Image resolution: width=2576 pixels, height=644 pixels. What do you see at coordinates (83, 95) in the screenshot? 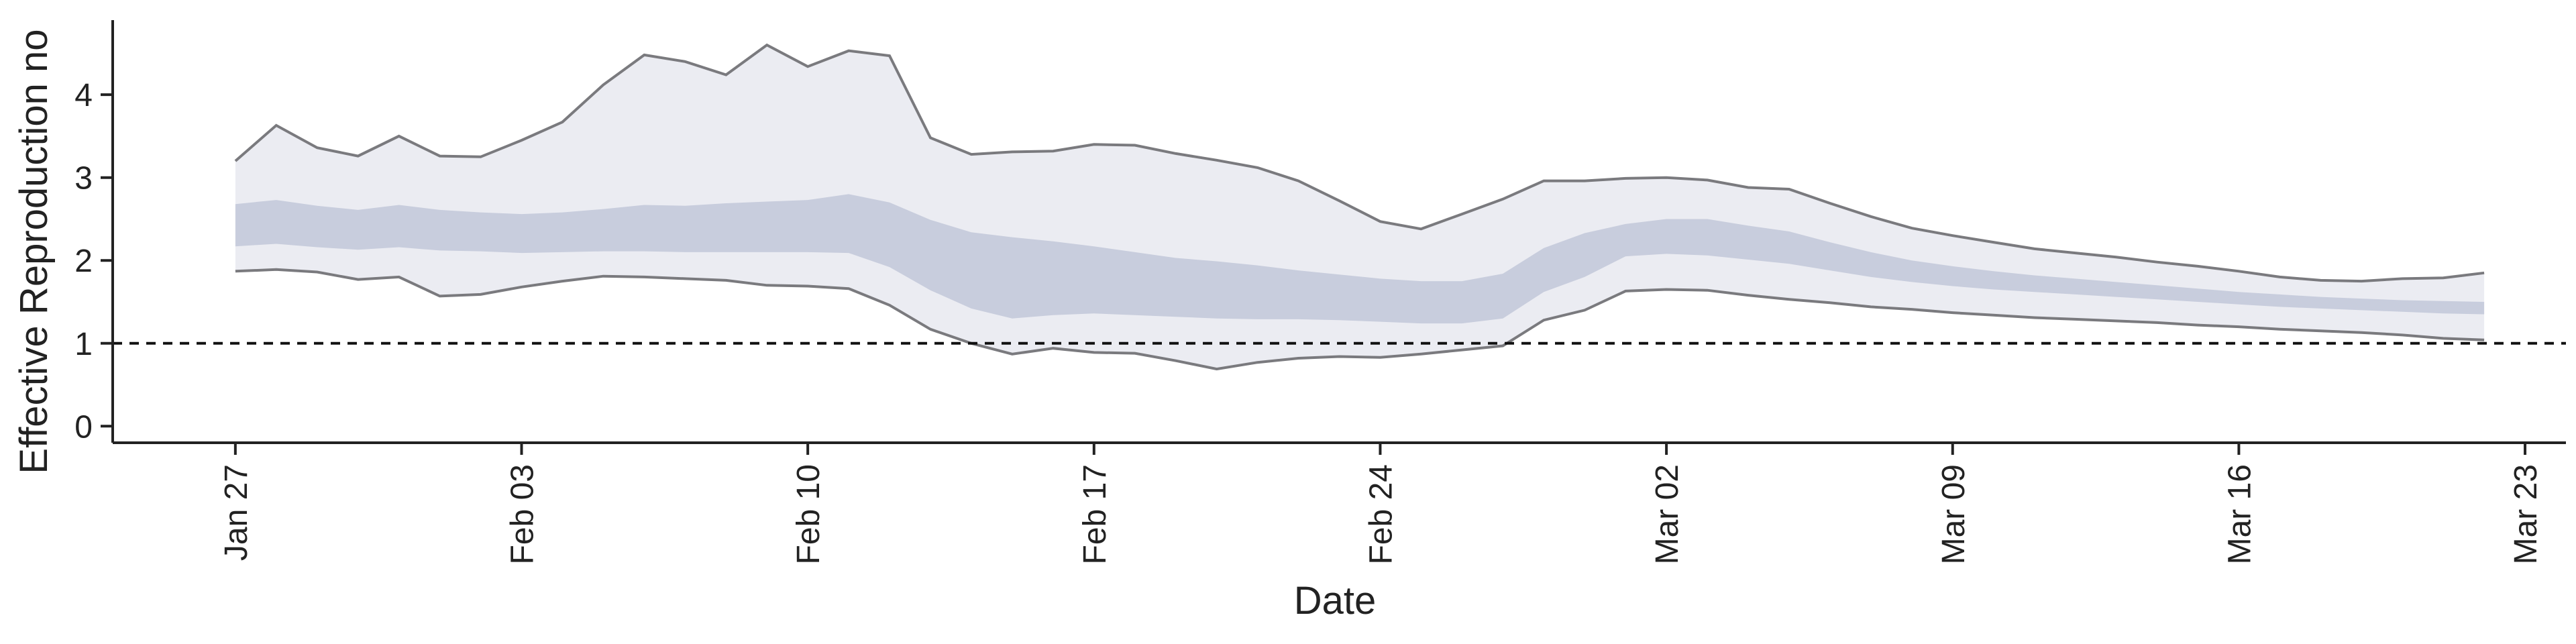
I see `y-tick-label: 4` at bounding box center [83, 95].